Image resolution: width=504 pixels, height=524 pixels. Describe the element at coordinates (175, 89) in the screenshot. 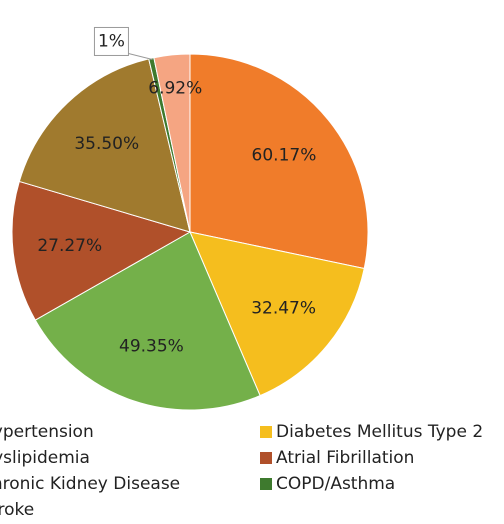

I see `data-label: 6.92%` at that location.